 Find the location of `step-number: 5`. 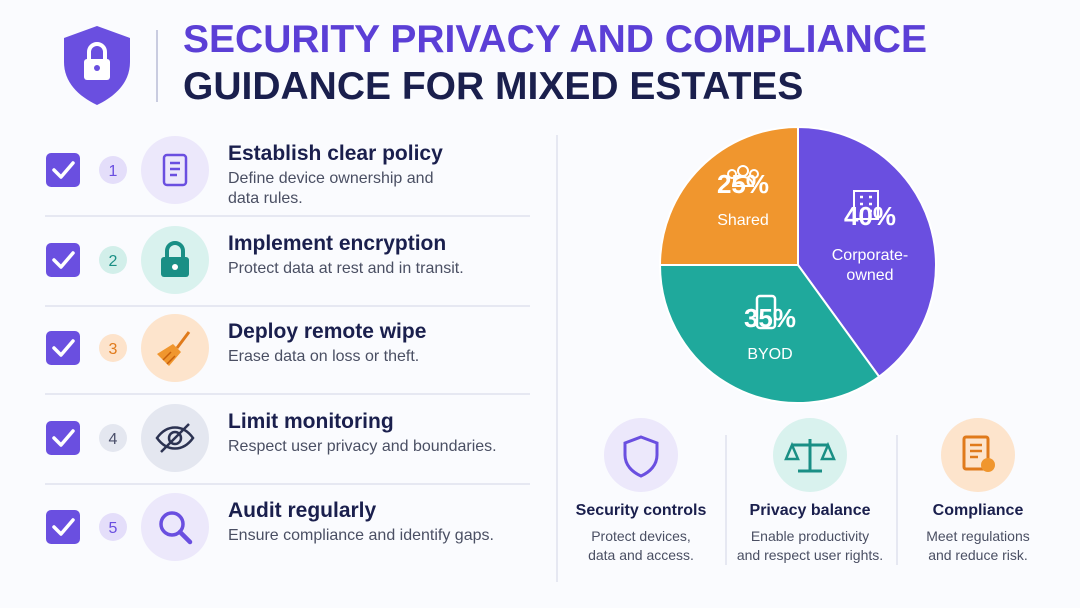

step-number: 5 is located at coordinates (113, 528).